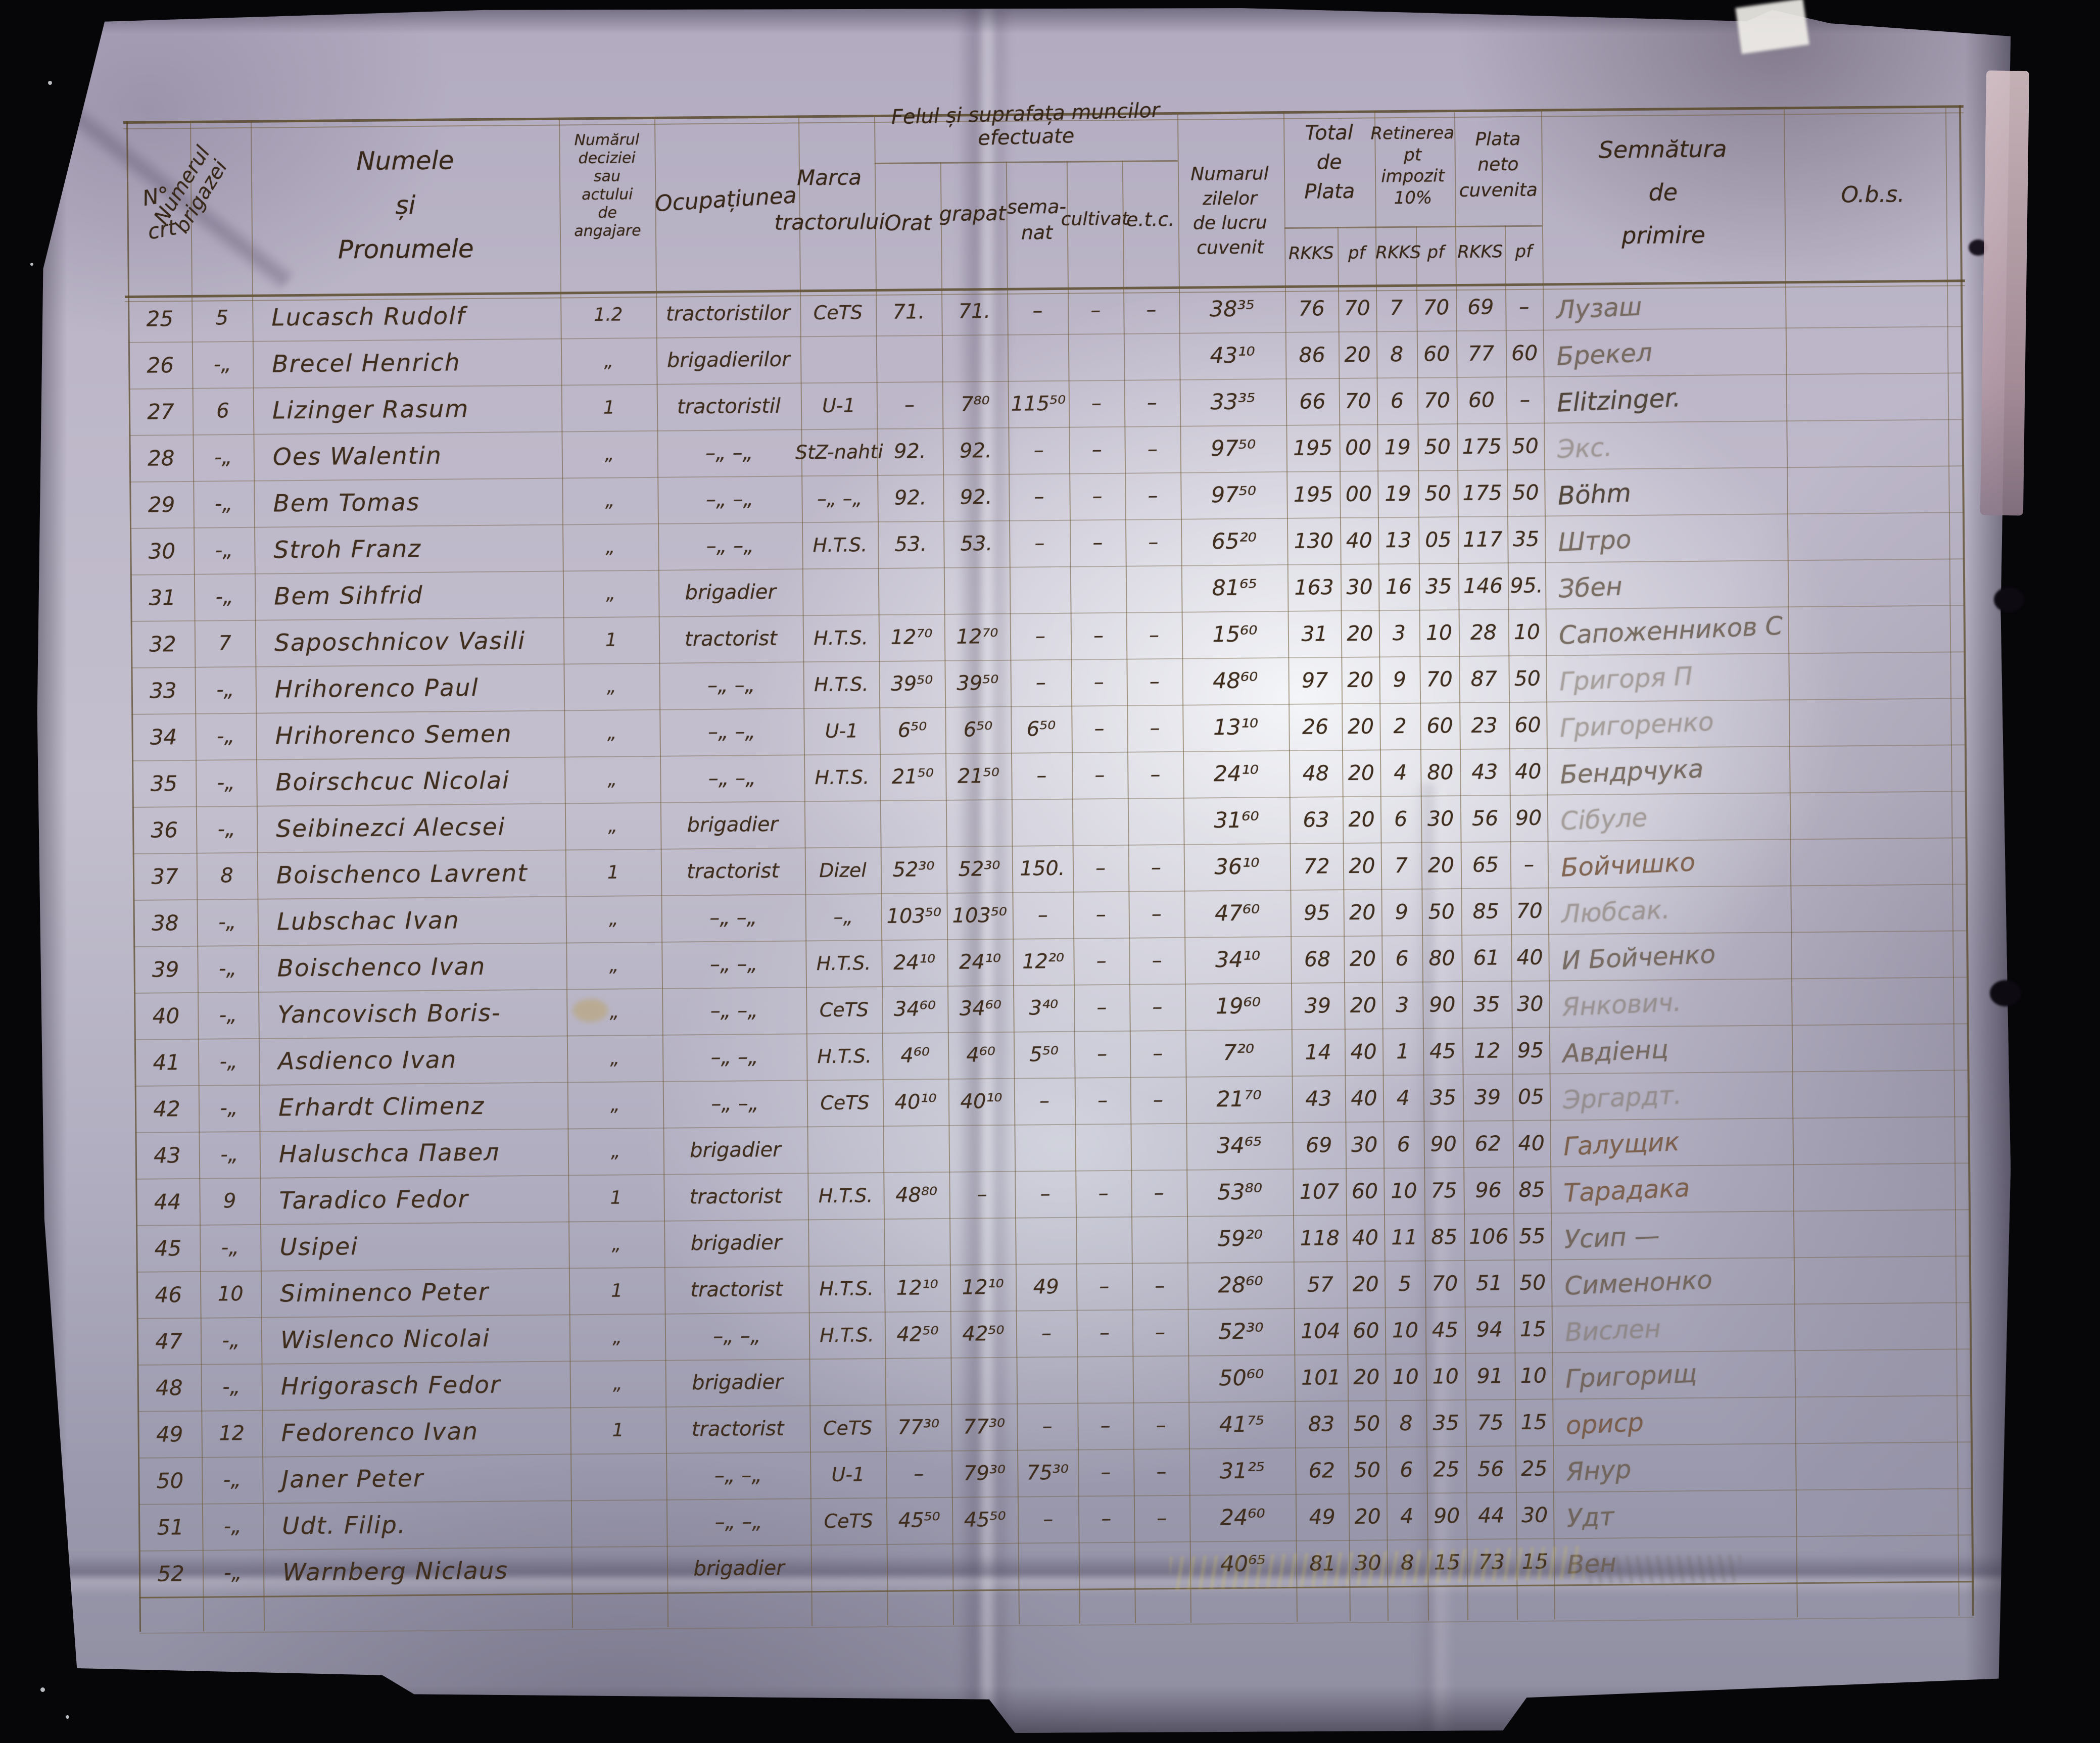 Image resolution: width=2100 pixels, height=1743 pixels. Describe the element at coordinates (357, 457) in the screenshot. I see `cell-name: Oes Walentin` at that location.